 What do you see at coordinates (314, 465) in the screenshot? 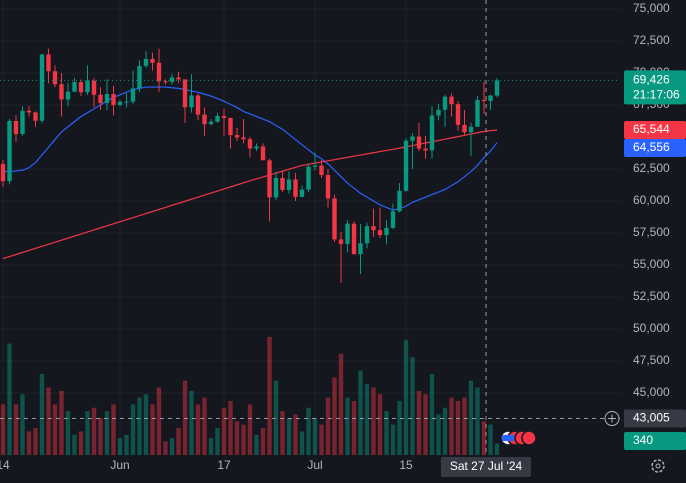
I see `x-tick-label: Jul` at bounding box center [314, 465].